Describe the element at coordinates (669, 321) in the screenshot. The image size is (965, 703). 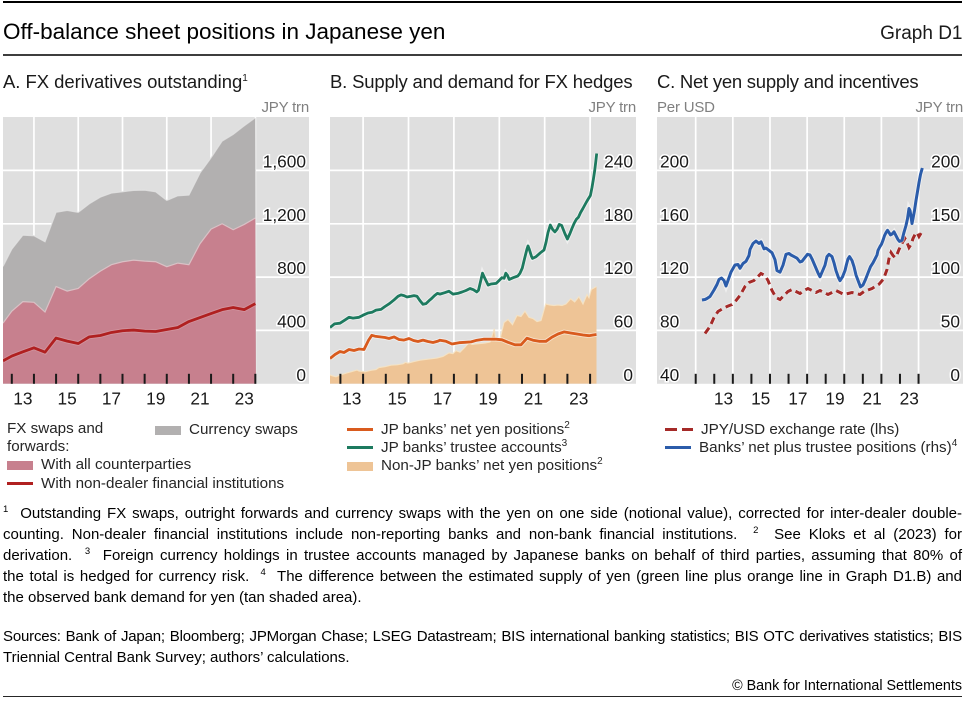
I see `svg-text: 80` at that location.